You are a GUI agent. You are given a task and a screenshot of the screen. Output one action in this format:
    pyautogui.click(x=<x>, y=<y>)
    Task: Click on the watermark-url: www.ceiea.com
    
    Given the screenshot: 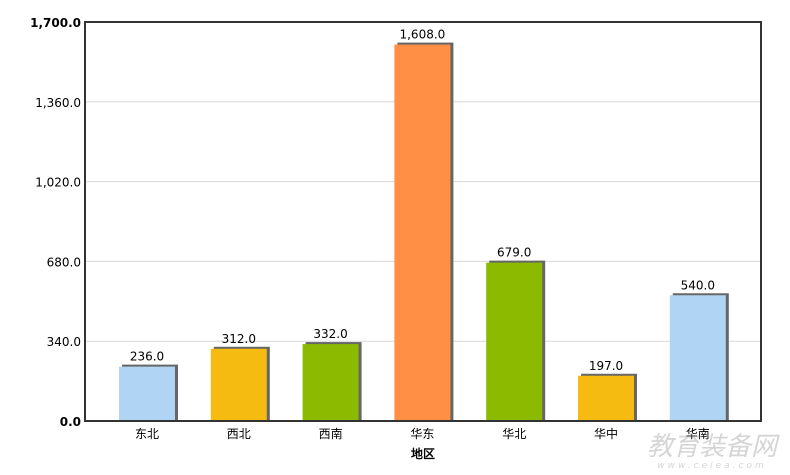 What is the action you would take?
    pyautogui.click(x=712, y=466)
    